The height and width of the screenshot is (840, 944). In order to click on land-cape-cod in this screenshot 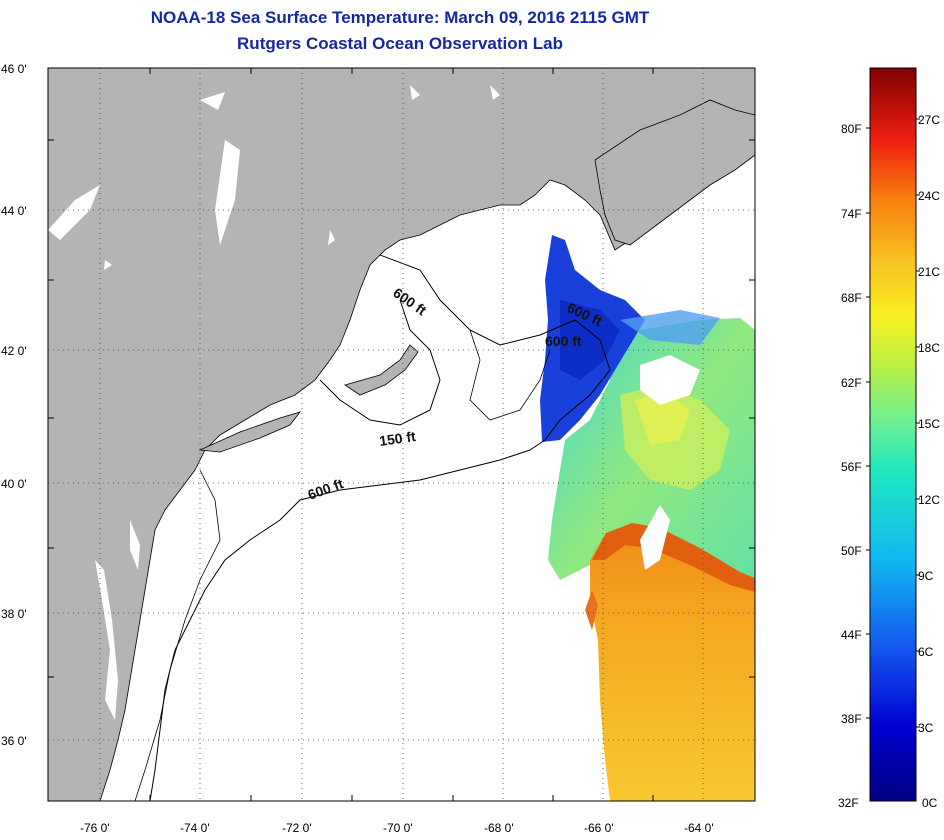, I will do `click(381, 370)`.